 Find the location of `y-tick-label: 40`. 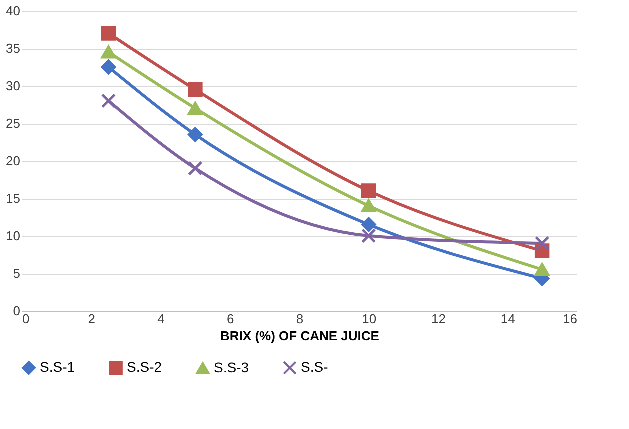

y-tick-label: 40 is located at coordinates (13, 11).